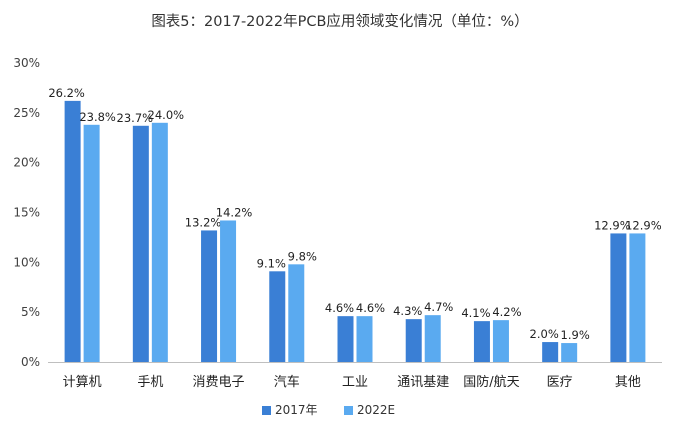  I want to click on data-label: 4.2%, so click(506, 312).